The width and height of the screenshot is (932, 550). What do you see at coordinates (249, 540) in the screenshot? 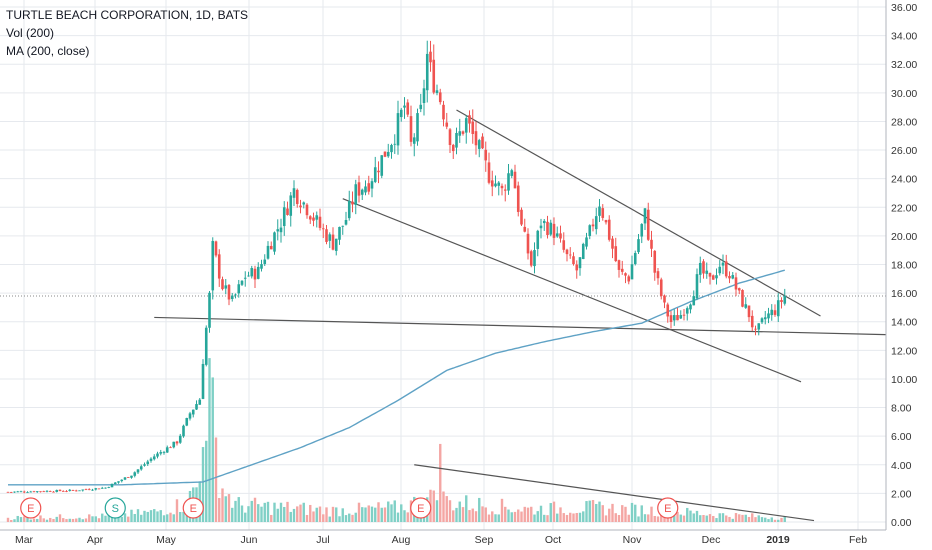
I see `x-tick-label: Jun` at bounding box center [249, 540].